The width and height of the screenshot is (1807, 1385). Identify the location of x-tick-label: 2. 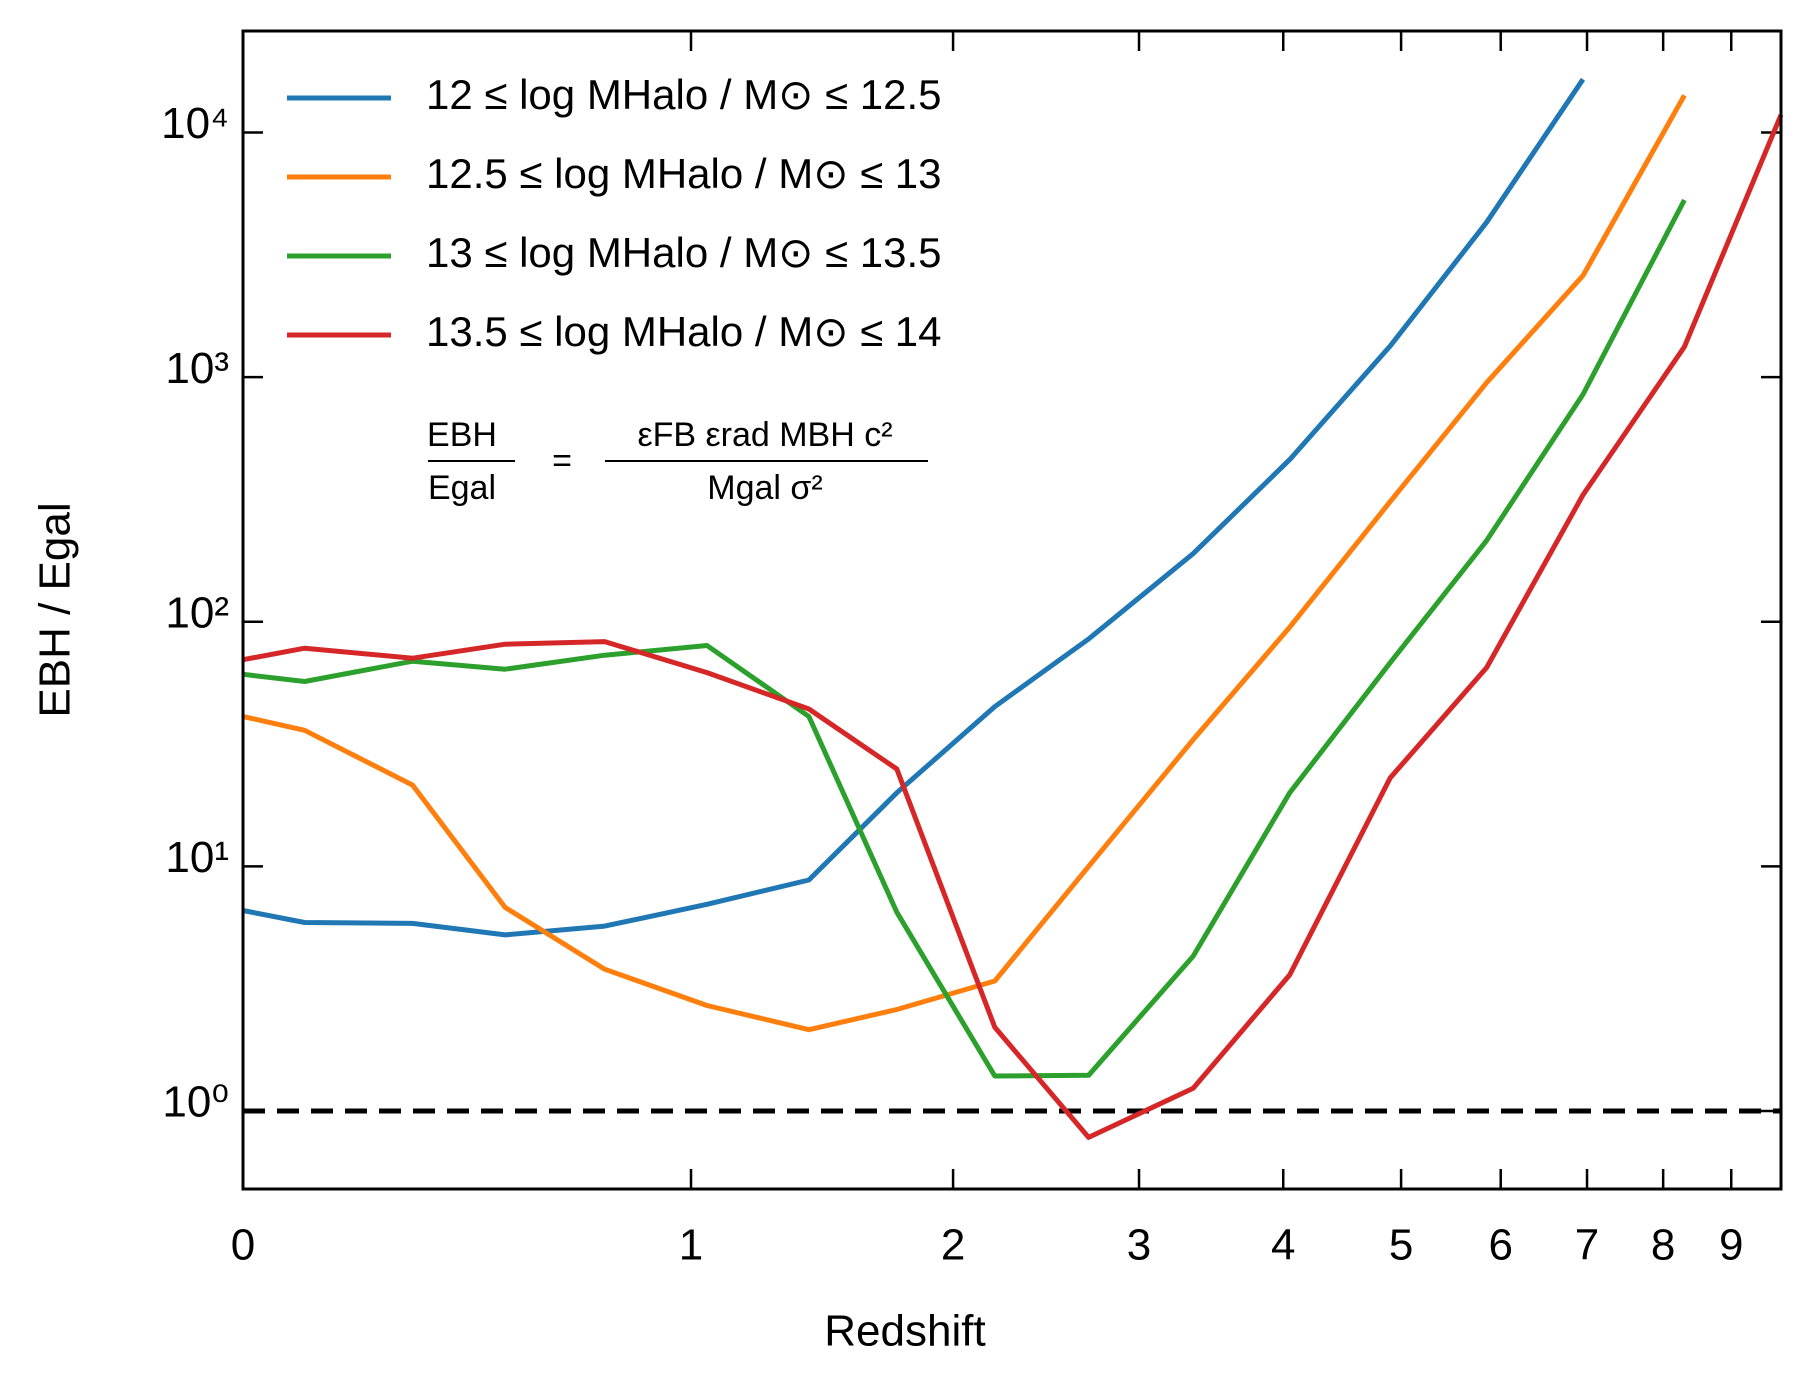
(953, 1245).